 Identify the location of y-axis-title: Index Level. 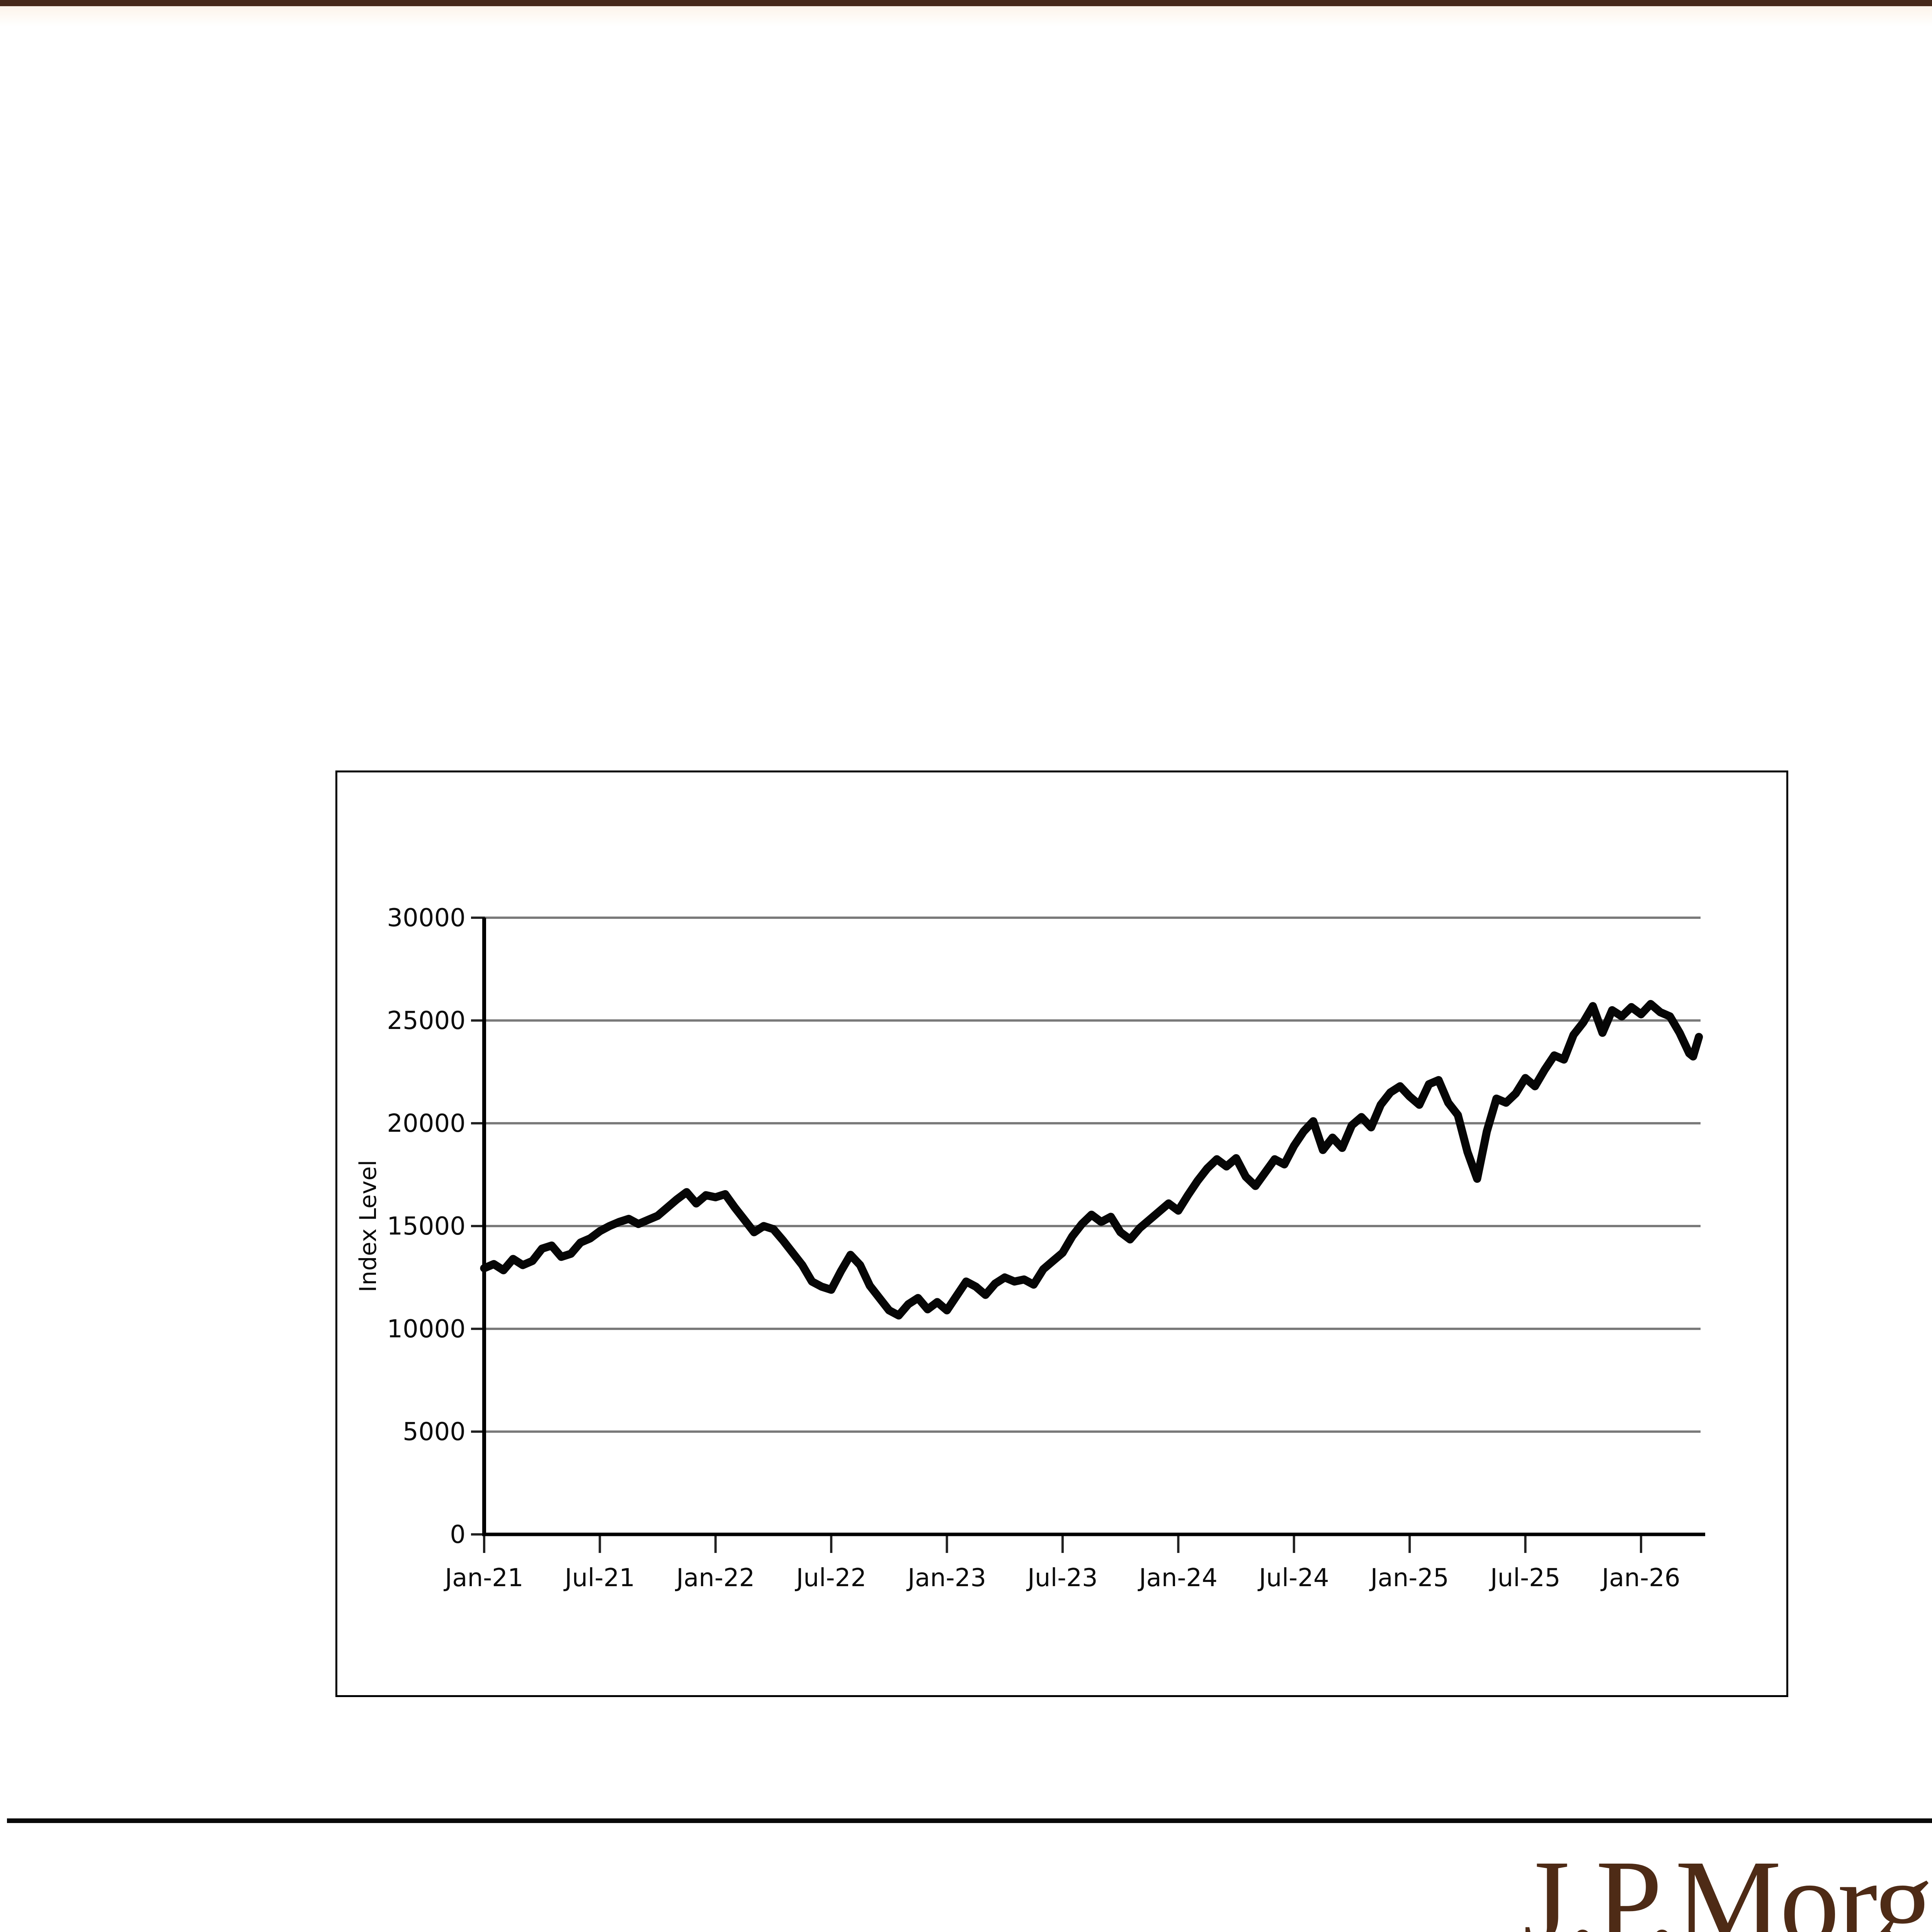
(369, 1227).